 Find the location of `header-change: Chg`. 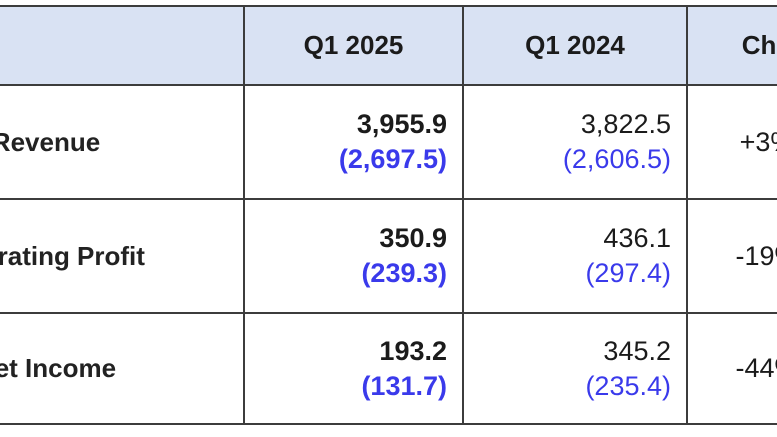

header-change: Chg is located at coordinates (731, 45).